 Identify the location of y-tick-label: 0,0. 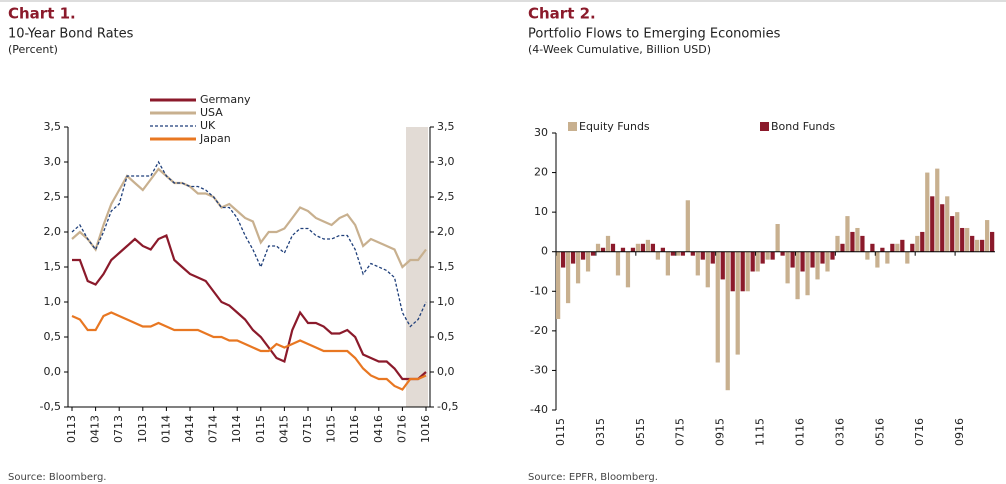
(53, 371).